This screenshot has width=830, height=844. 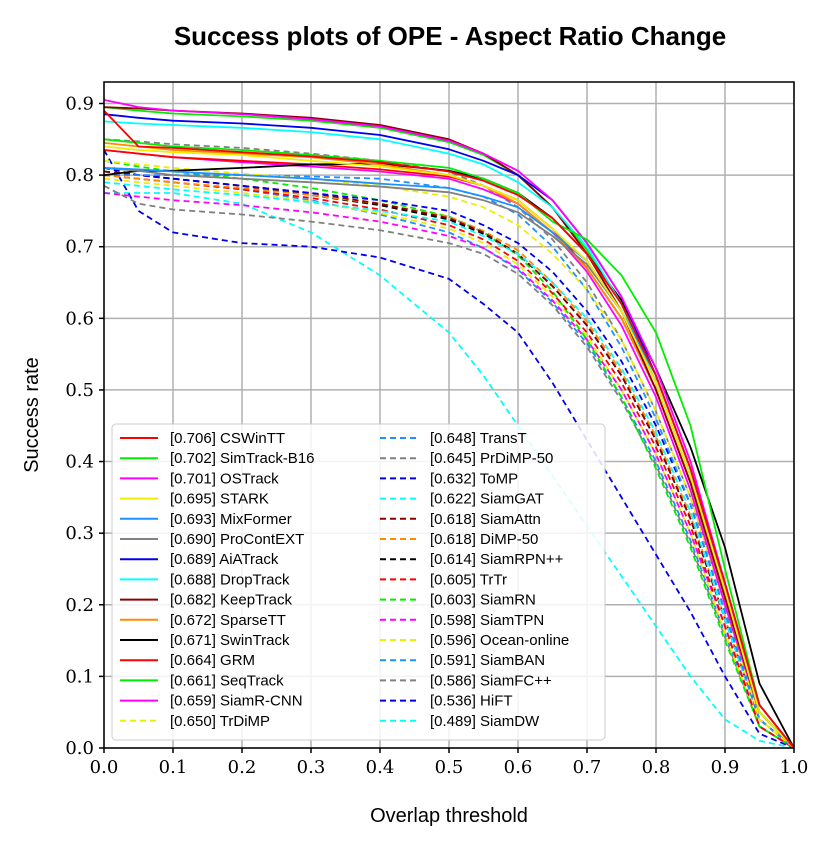 What do you see at coordinates (79, 390) in the screenshot?
I see `y-tick-label: 0.5` at bounding box center [79, 390].